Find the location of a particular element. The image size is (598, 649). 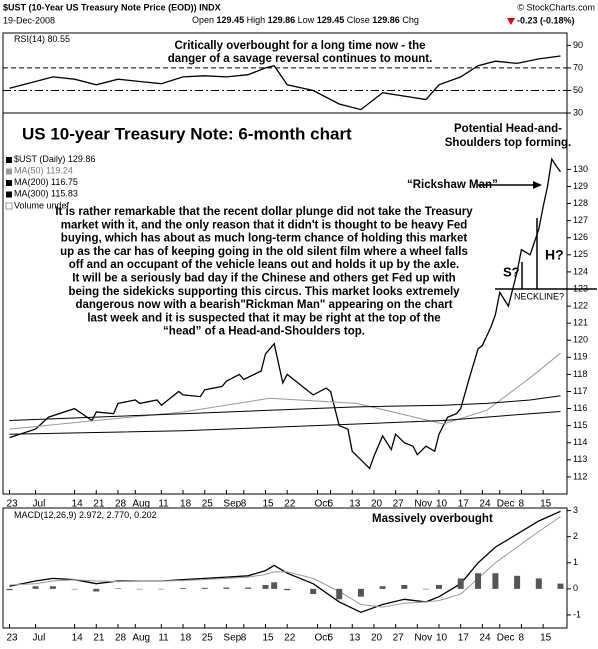

legend: MA(300) 115.83 is located at coordinates (46, 194).